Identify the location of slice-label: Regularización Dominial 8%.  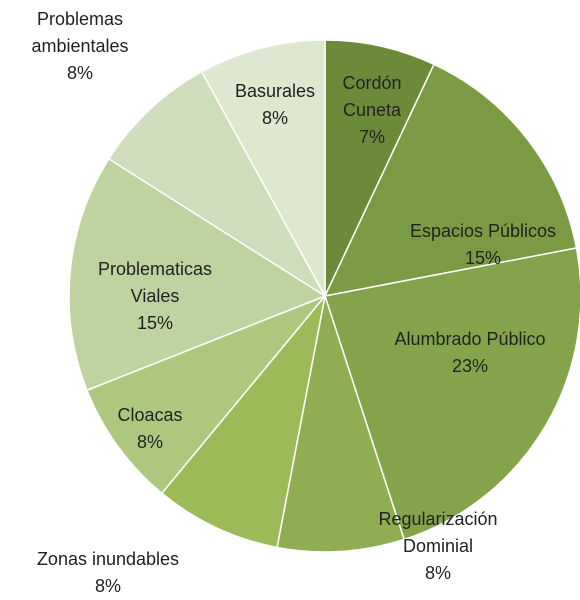
(438, 546).